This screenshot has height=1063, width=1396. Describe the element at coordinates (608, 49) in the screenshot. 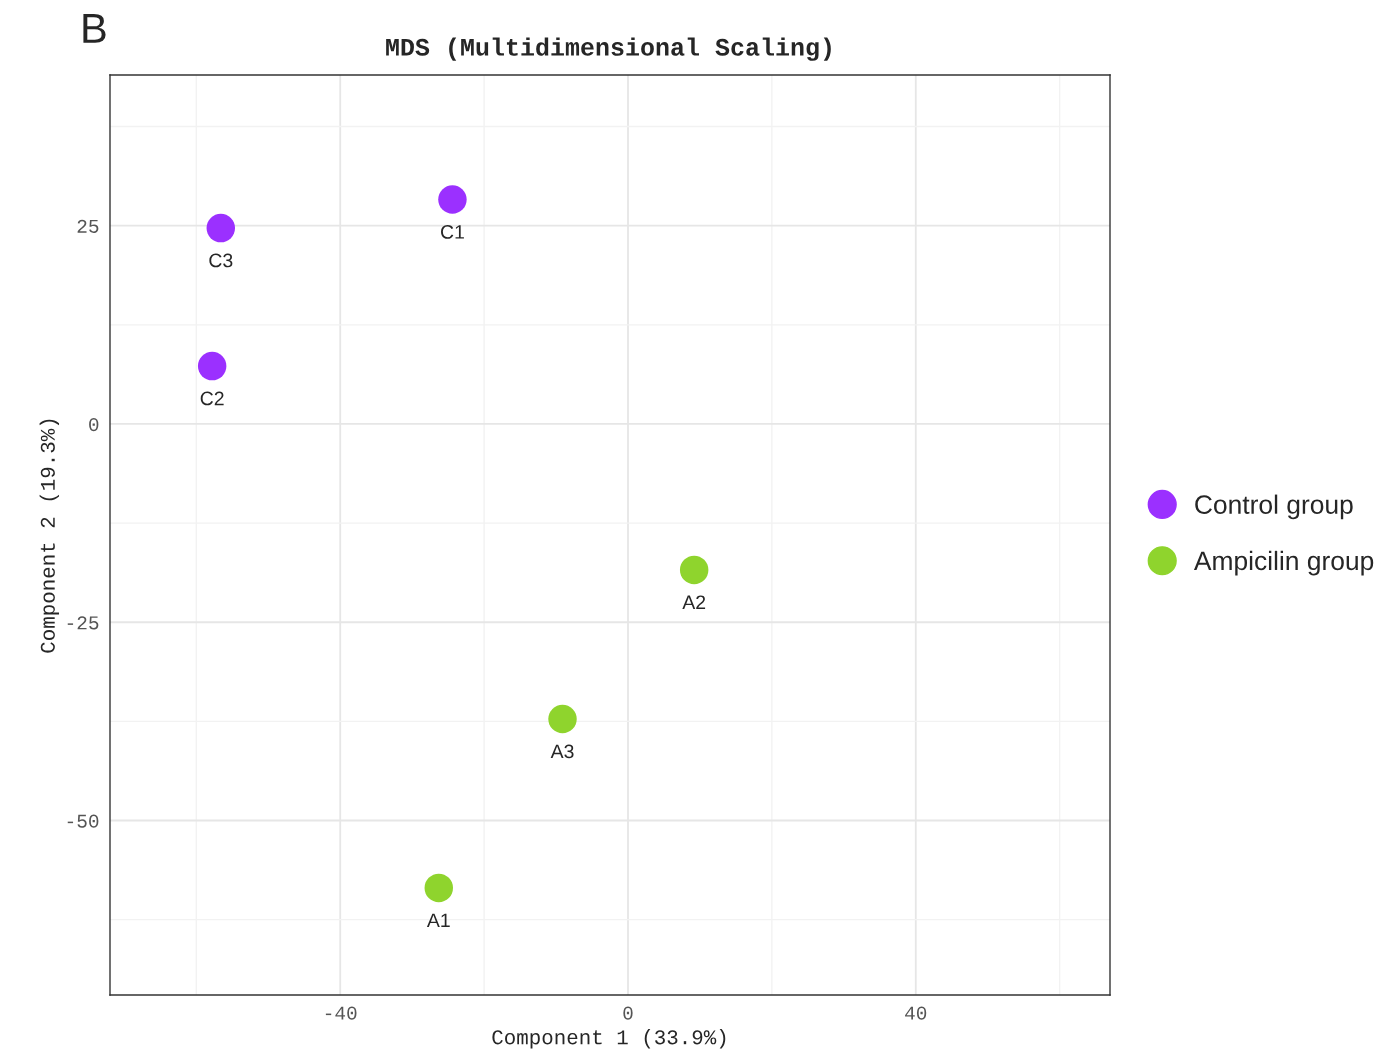

I see `chart-title: MDS (Multidimensional Scaling)` at that location.